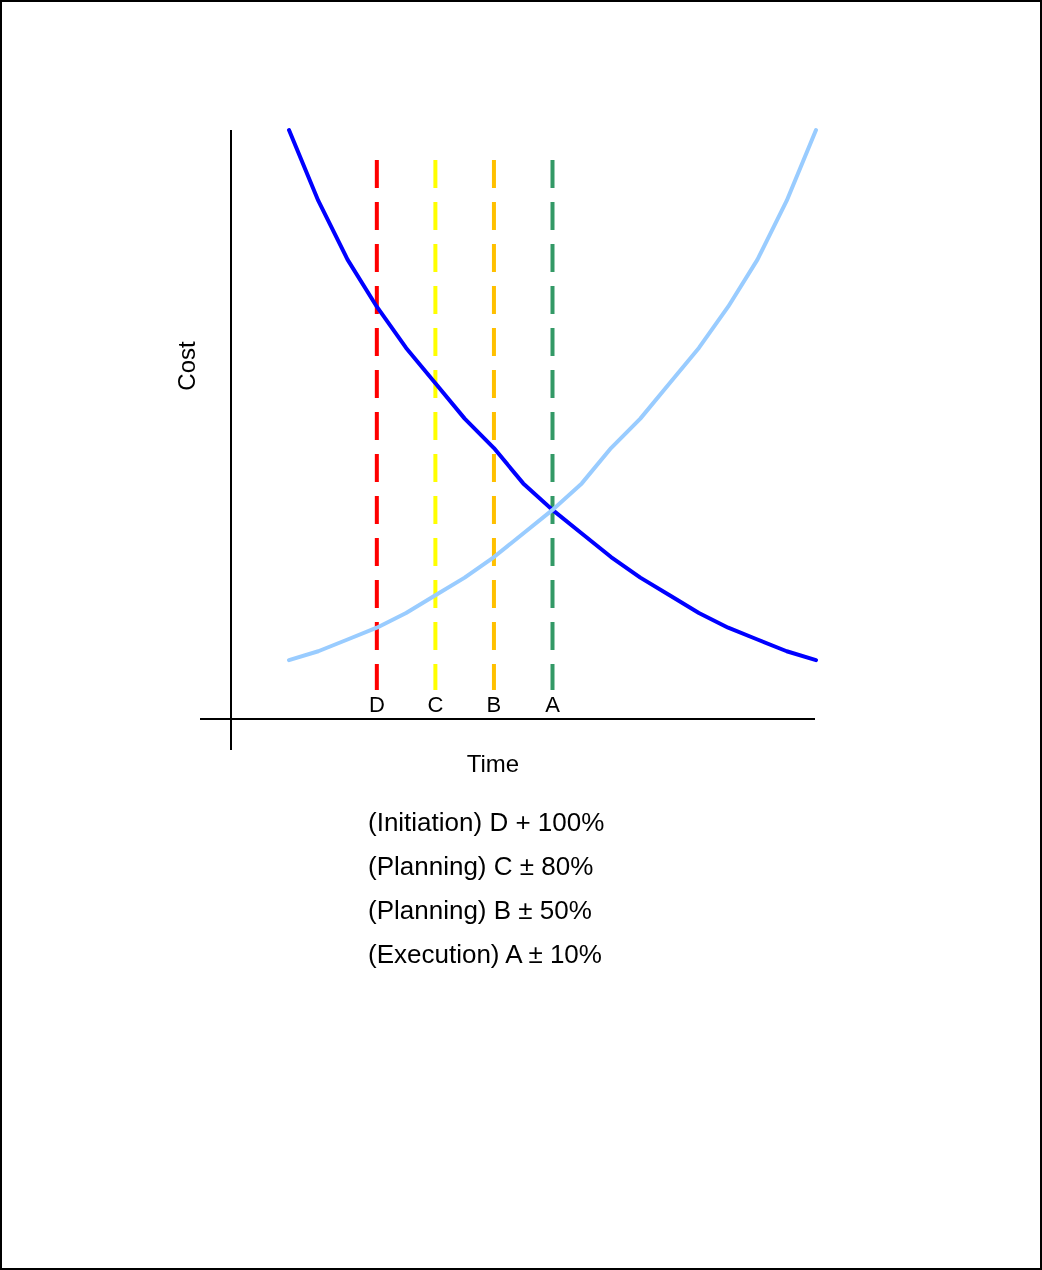 The height and width of the screenshot is (1270, 1042). I want to click on y-axis-title: Cost, so click(186, 366).